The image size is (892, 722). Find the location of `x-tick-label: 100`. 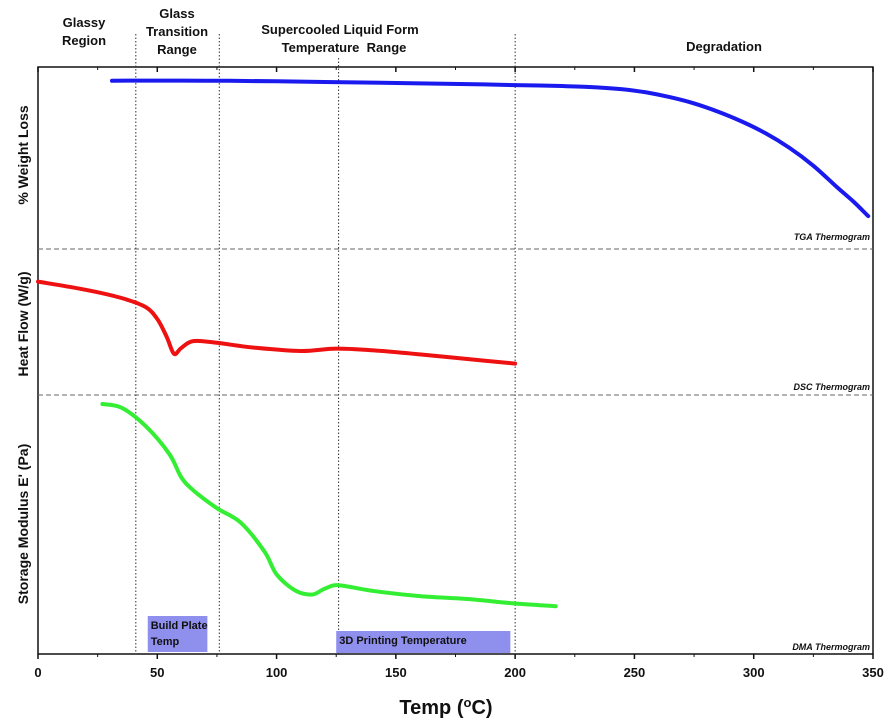

x-tick-label: 100 is located at coordinates (277, 672).